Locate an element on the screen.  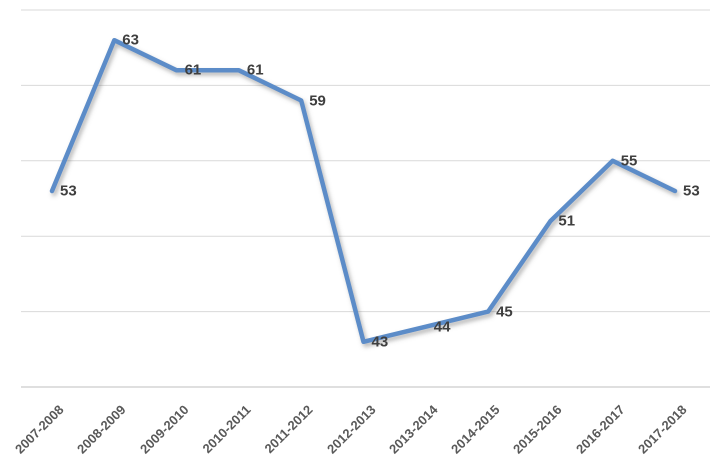
data-label: 51 is located at coordinates (567, 221).